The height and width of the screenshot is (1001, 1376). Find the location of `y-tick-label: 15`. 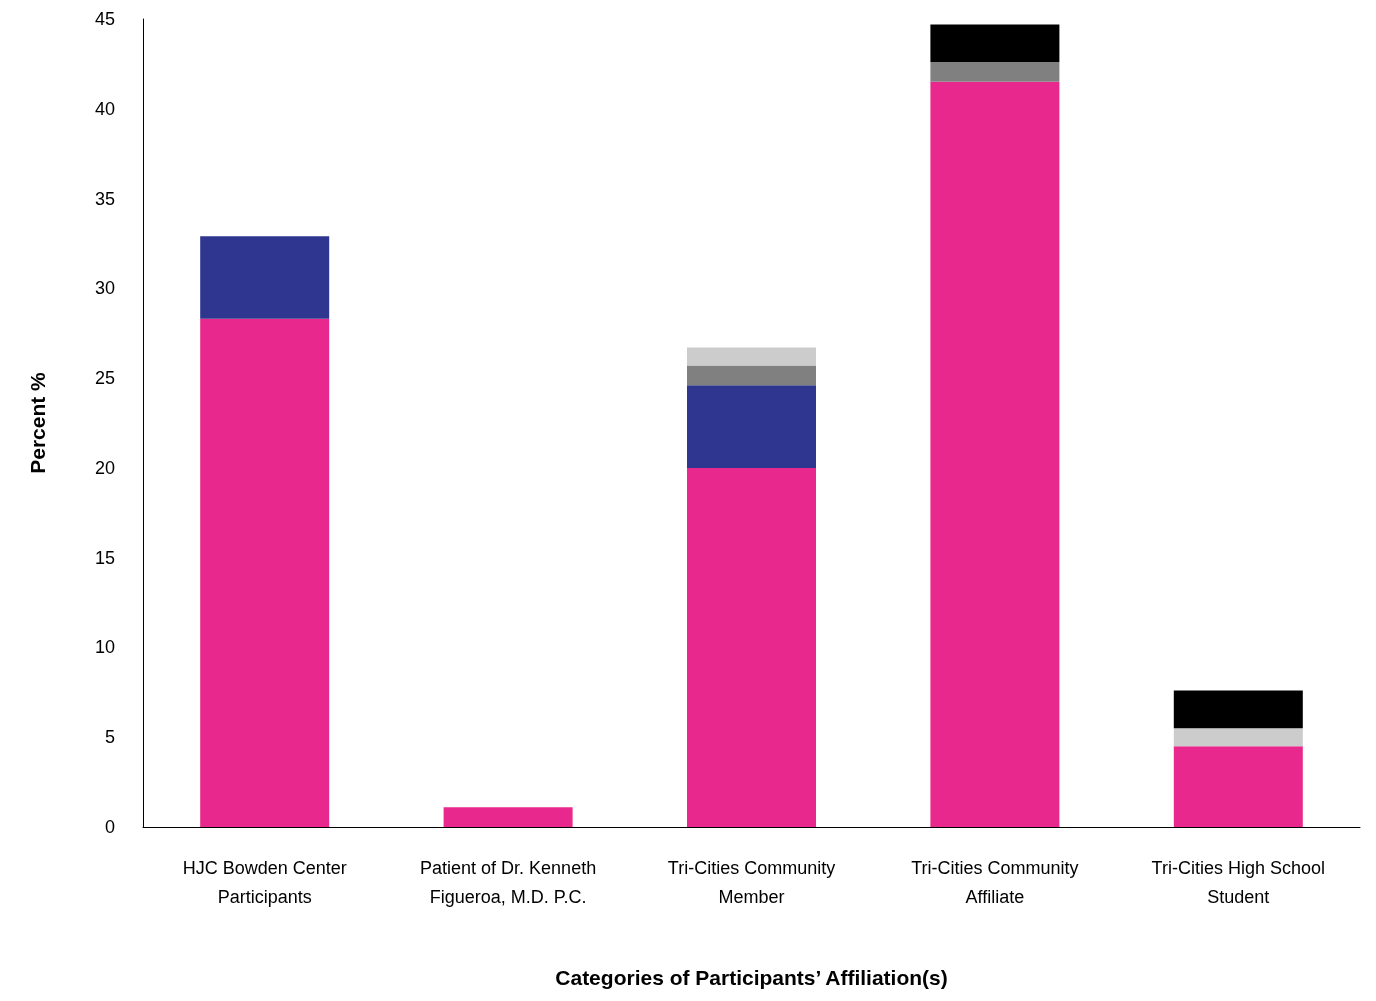

y-tick-label: 15 is located at coordinates (104, 557).